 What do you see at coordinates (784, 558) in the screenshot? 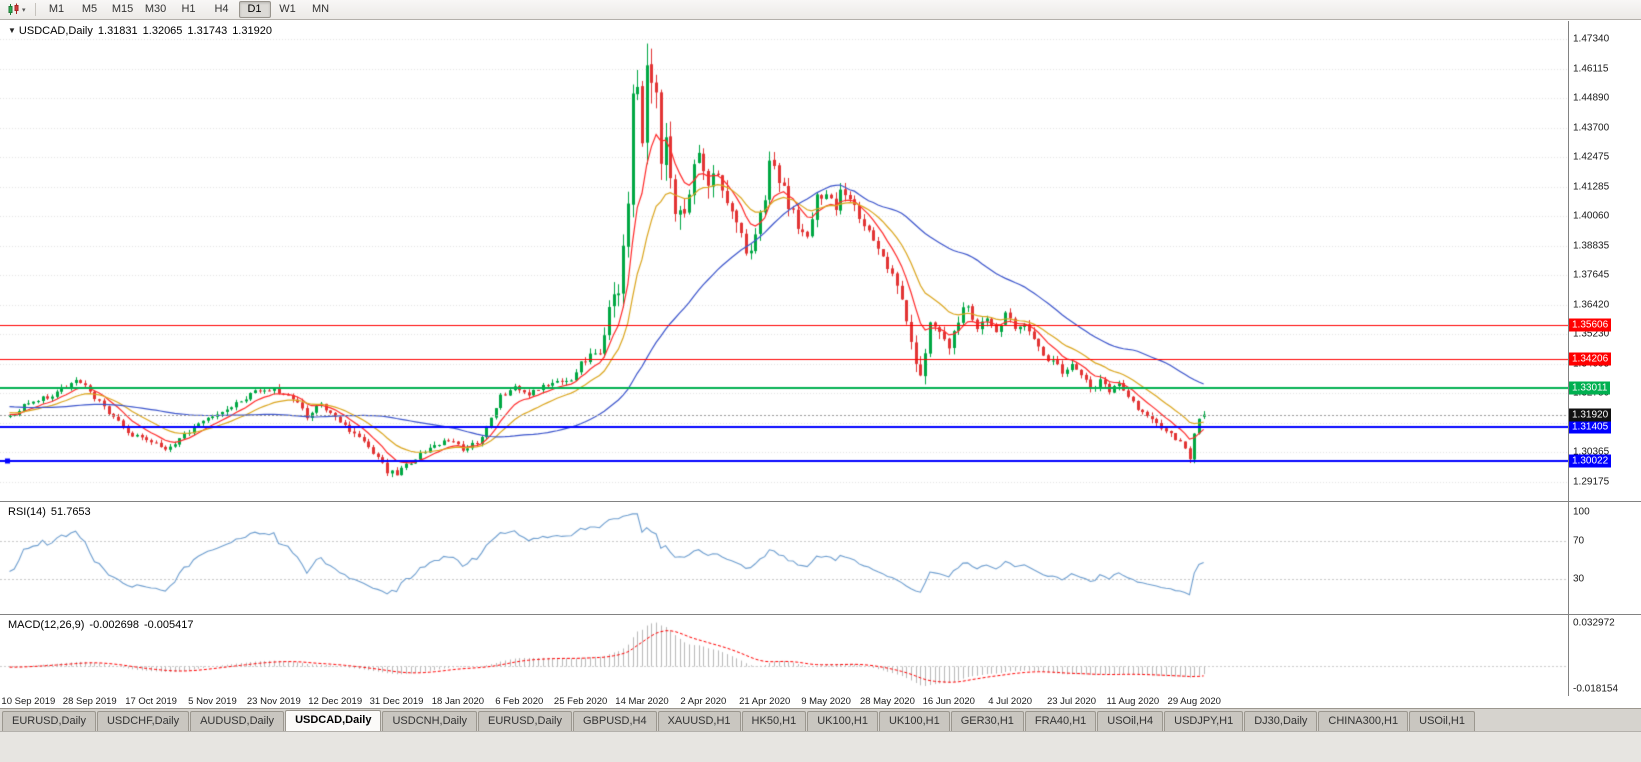
I see `rsi-canvas` at bounding box center [784, 558].